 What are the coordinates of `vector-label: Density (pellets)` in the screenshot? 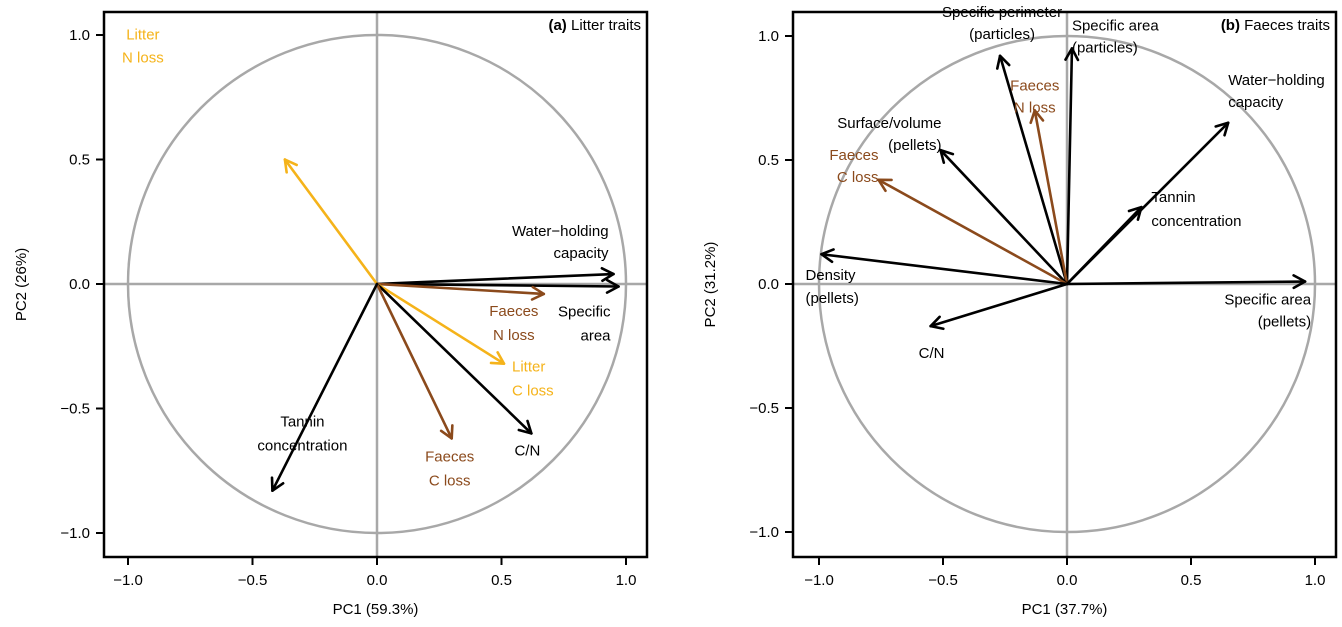 It's located at (831, 287).